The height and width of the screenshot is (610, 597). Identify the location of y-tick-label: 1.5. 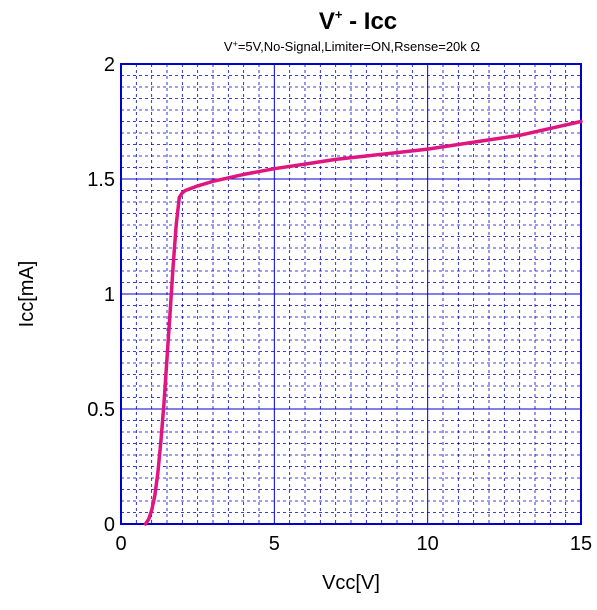
(101, 180).